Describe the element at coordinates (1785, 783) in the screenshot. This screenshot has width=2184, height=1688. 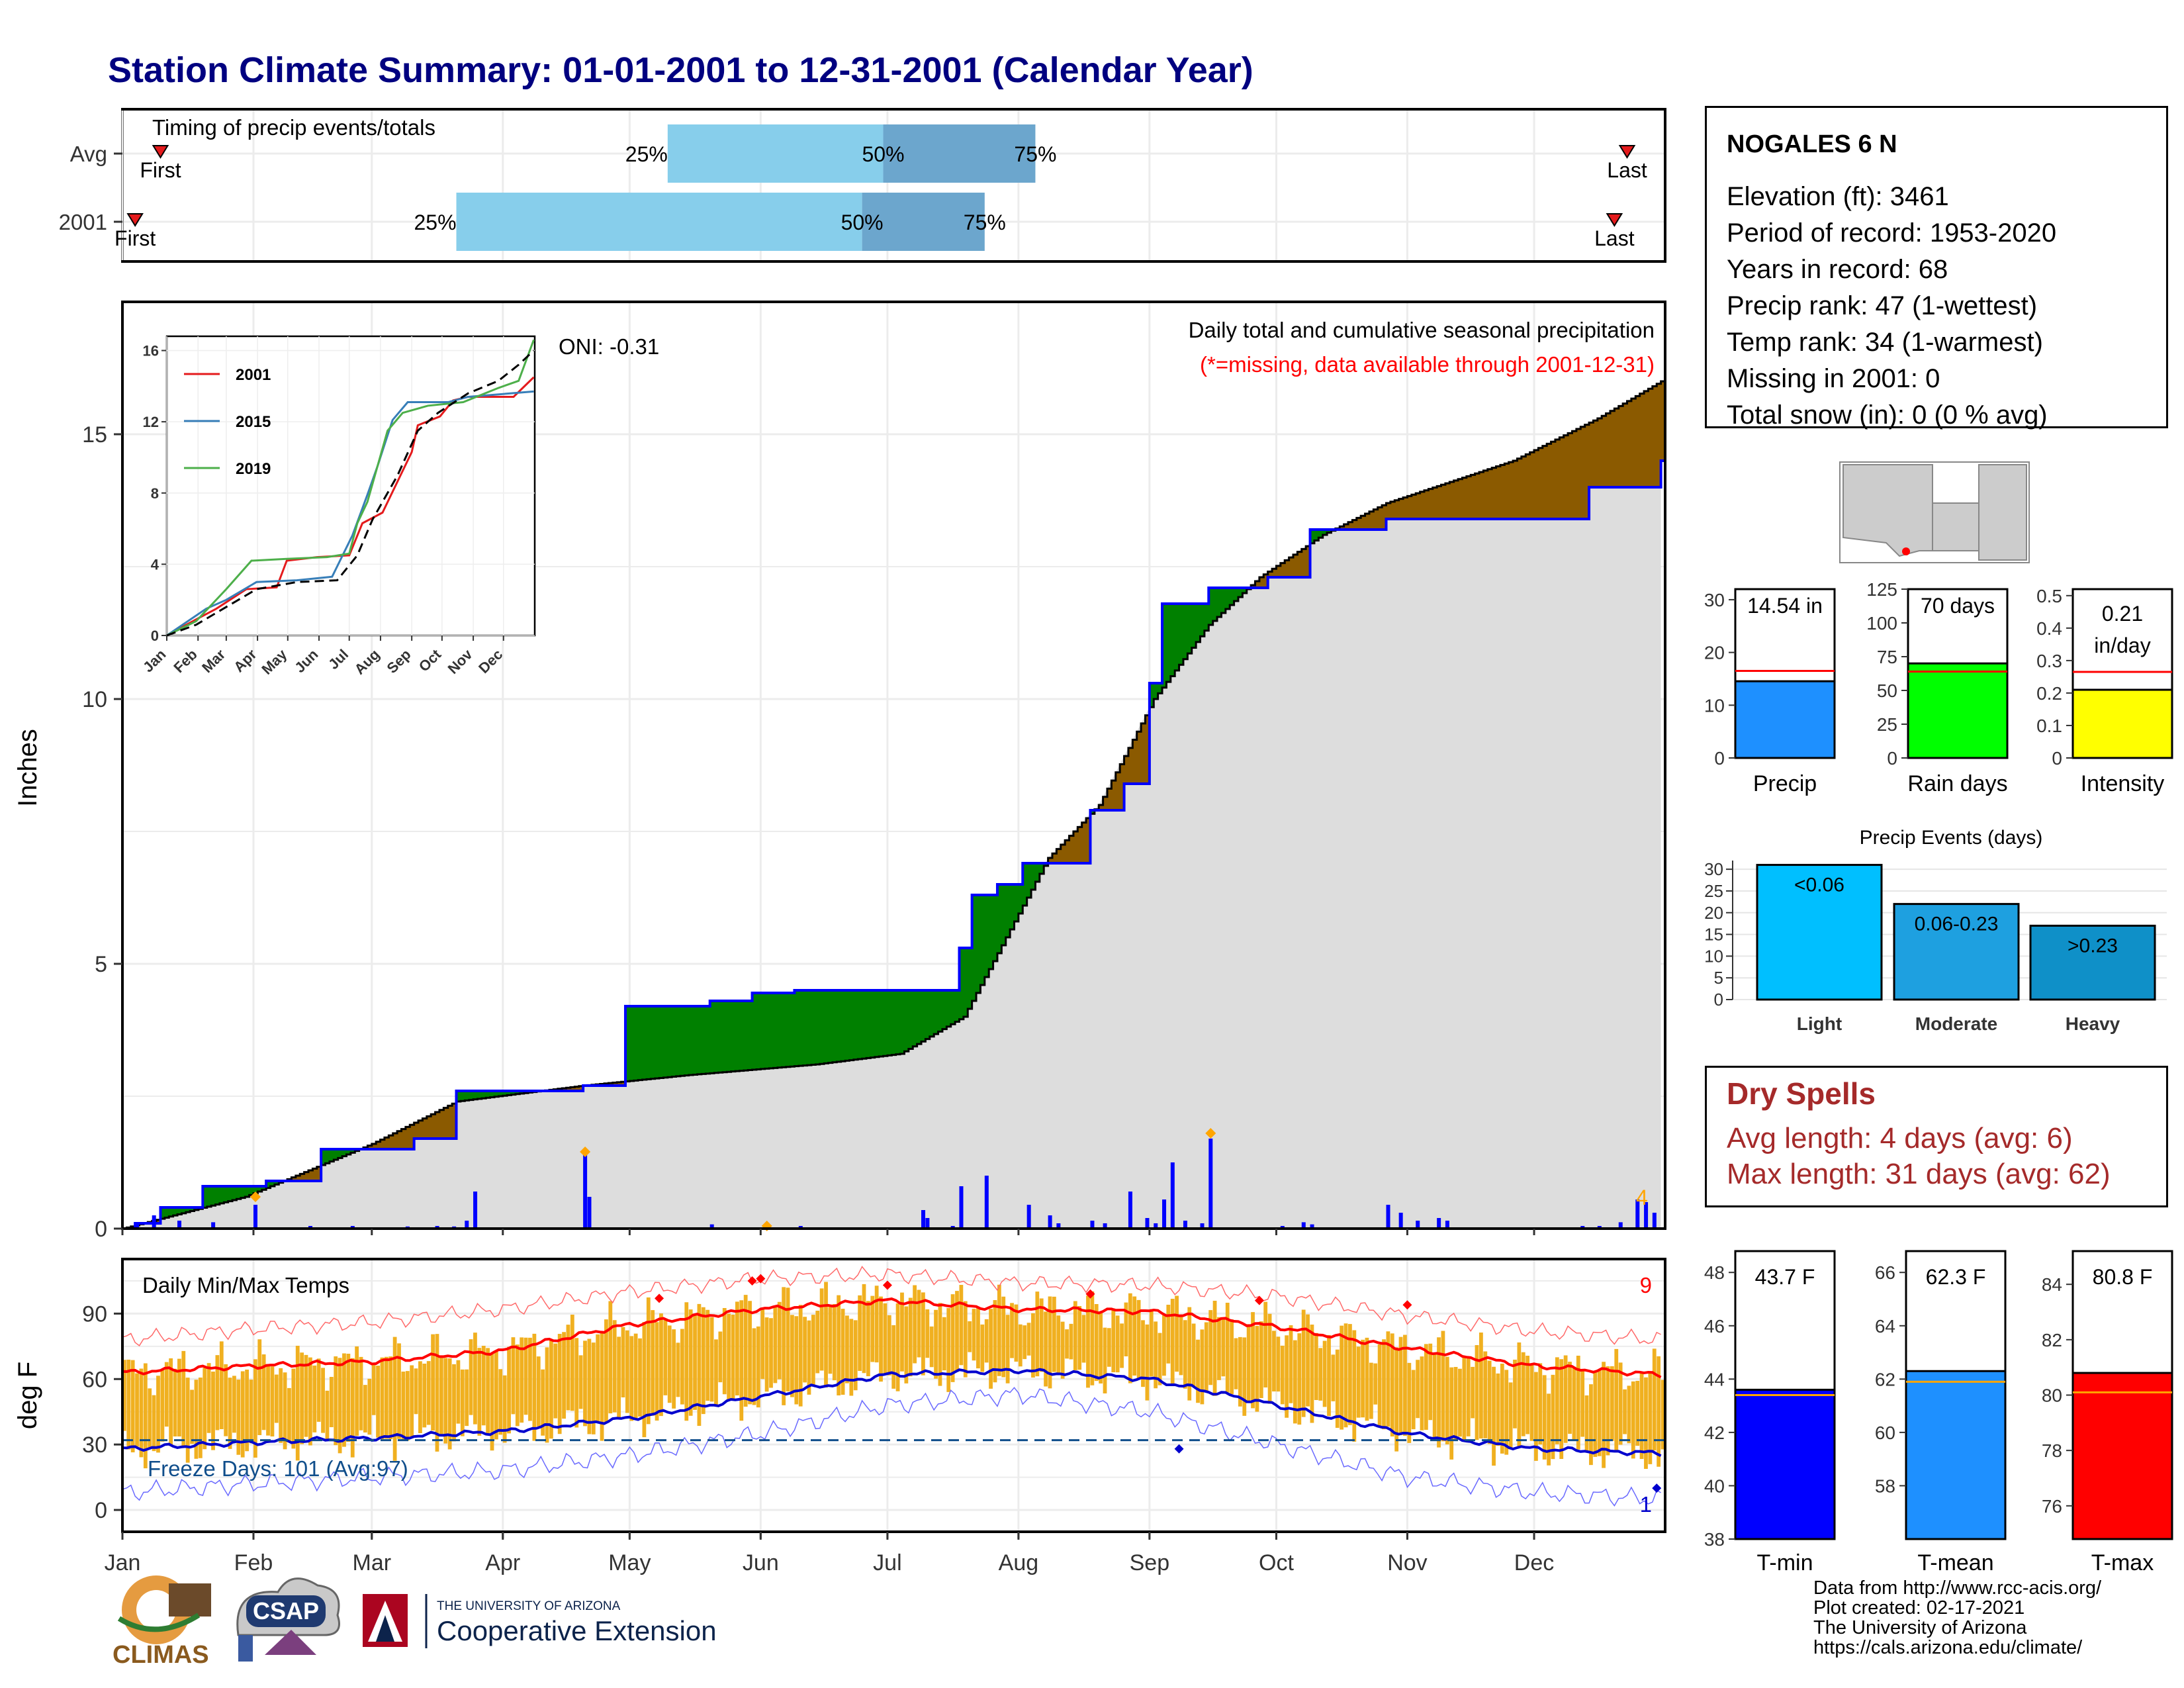
I see `summary-bar-label: Precip` at that location.